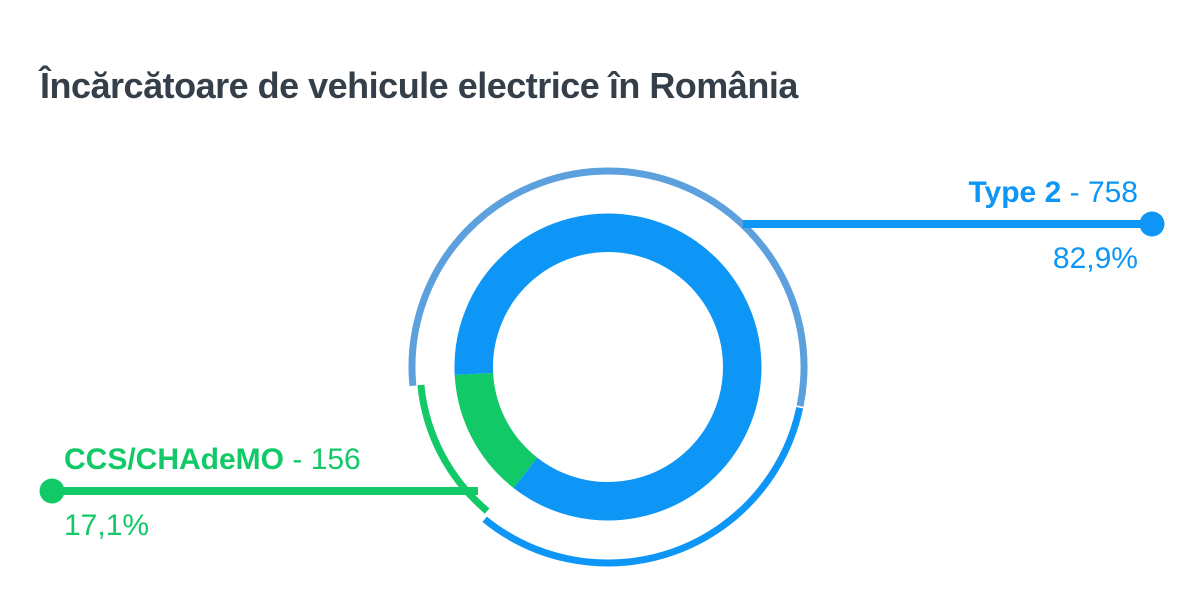  I want to click on series-name-type2: Type 2, so click(1015, 192).